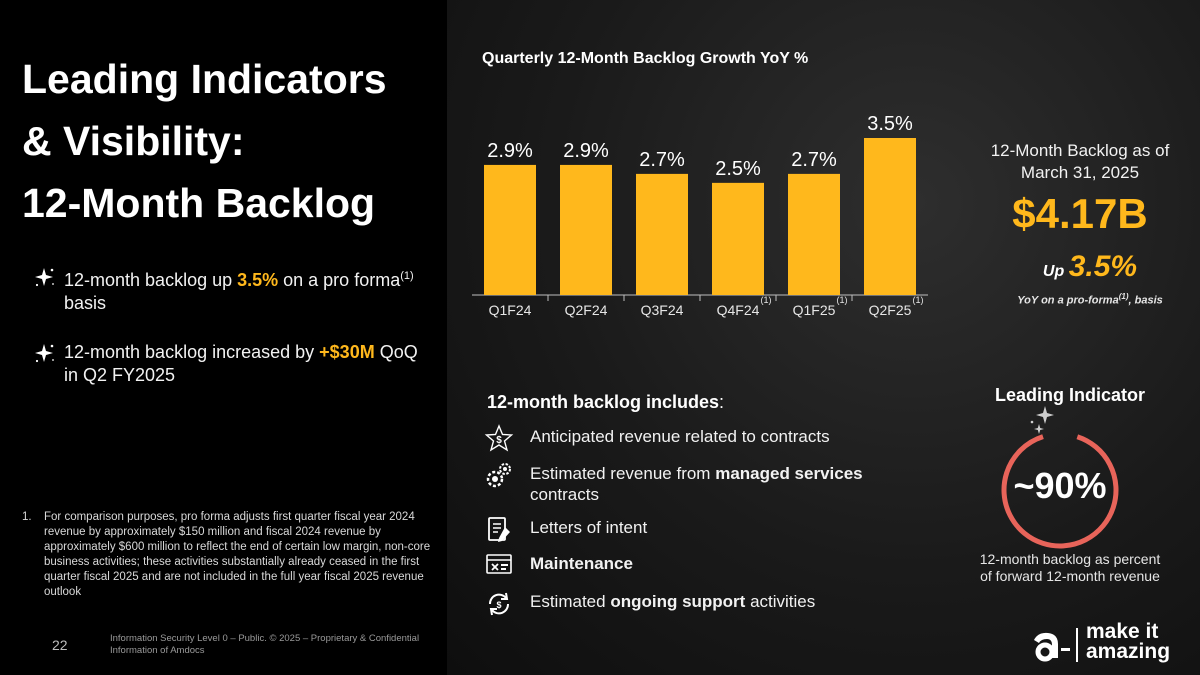 The width and height of the screenshot is (1200, 675). I want to click on bar-q2f25, so click(890, 216).